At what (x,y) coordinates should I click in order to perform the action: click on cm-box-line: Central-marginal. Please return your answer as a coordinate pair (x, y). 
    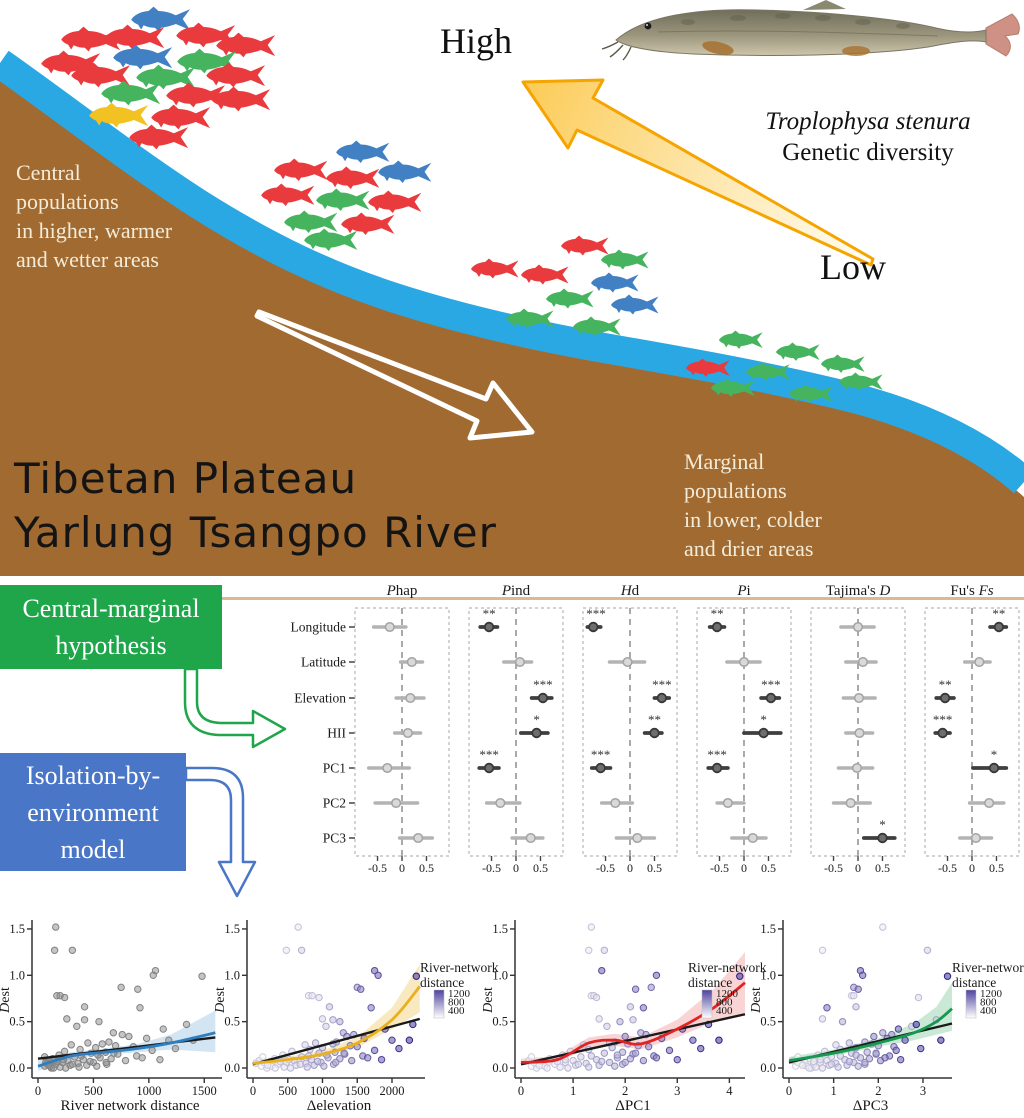
    Looking at the image, I should click on (111, 608).